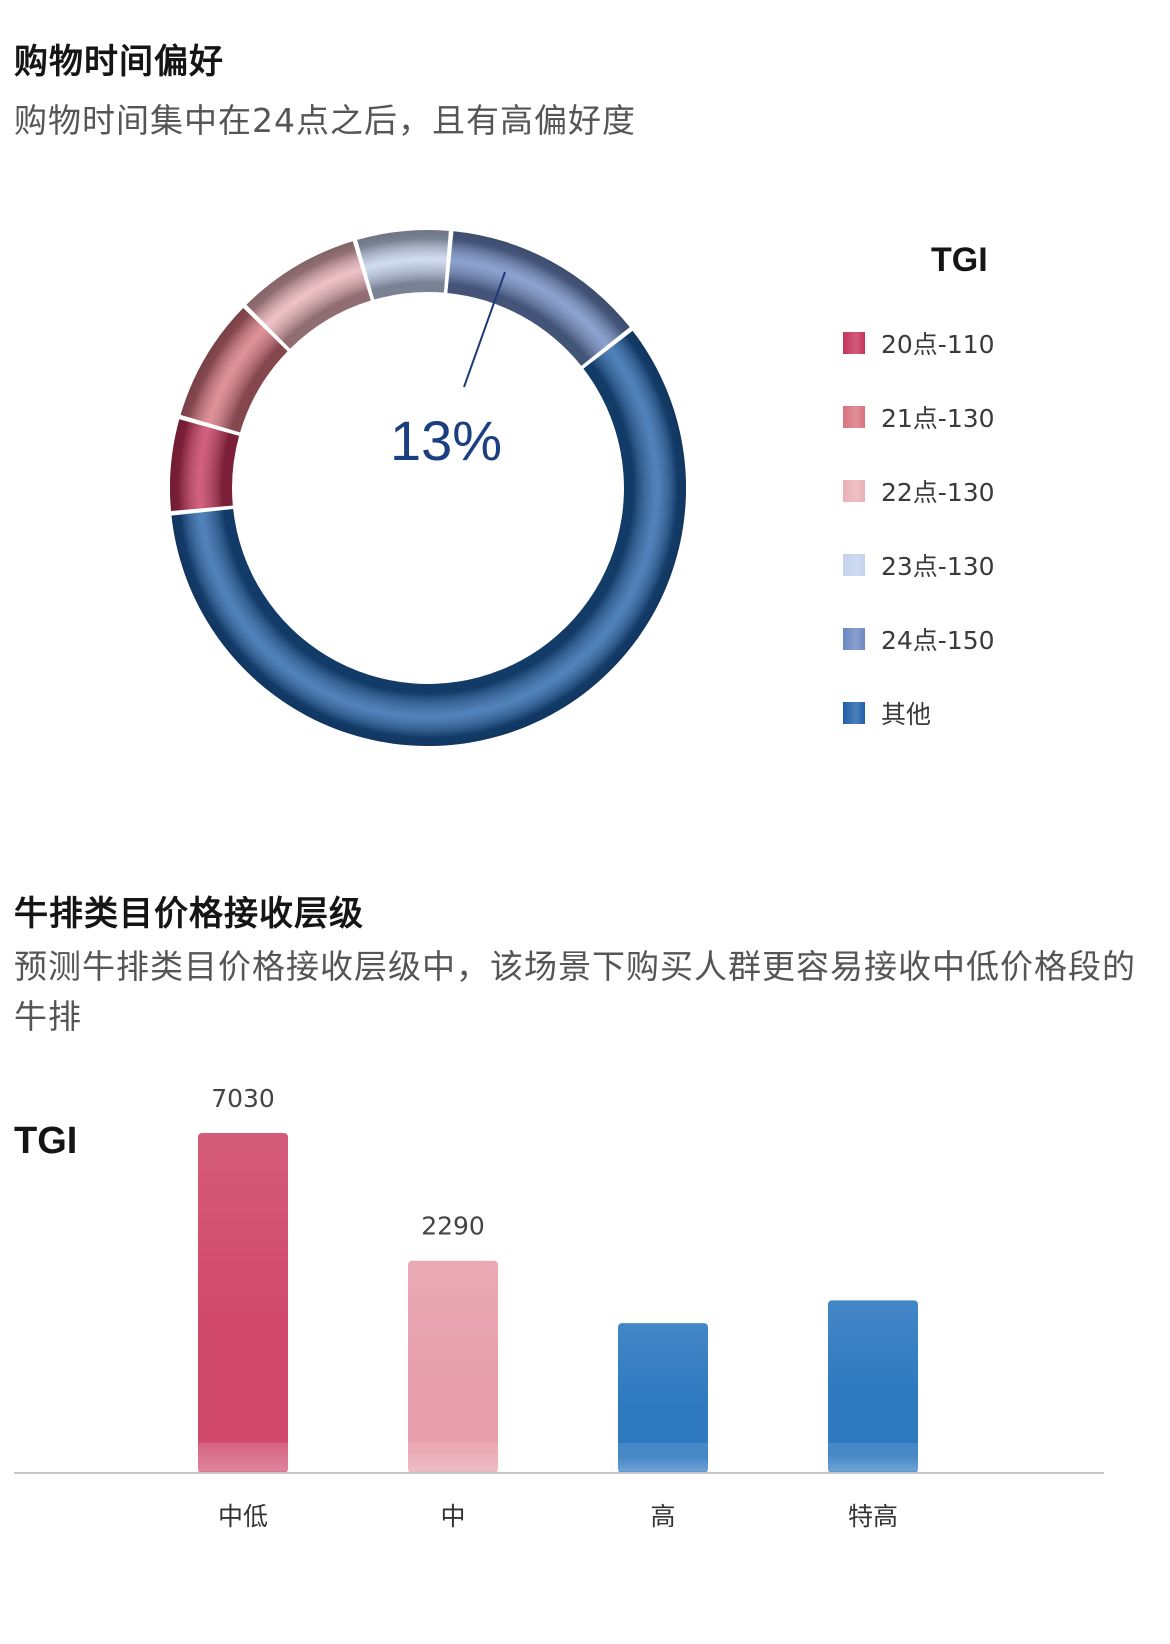 The width and height of the screenshot is (1170, 1644). I want to click on section-title-price-level: 牛排类目价格接收层级, so click(189, 914).